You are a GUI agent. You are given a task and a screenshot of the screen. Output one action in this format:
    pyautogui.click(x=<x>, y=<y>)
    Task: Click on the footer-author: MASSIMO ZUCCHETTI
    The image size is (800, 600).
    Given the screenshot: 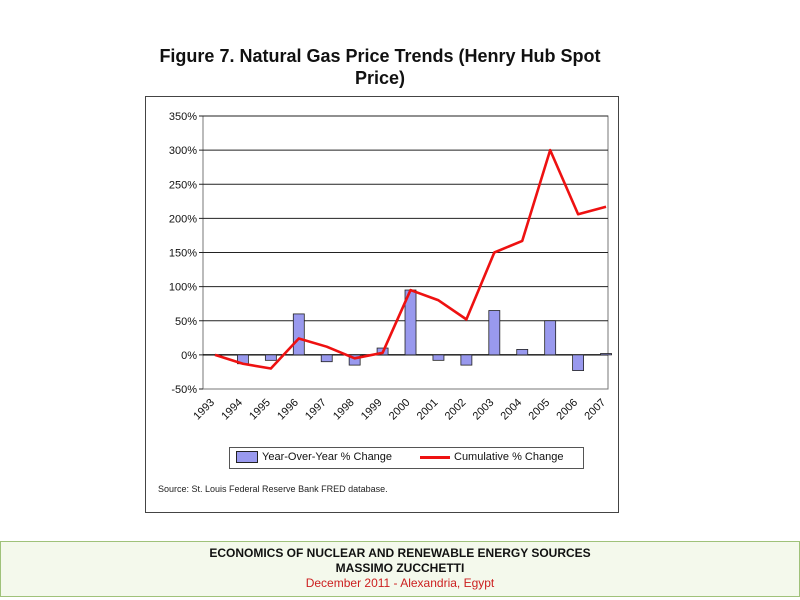 What is the action you would take?
    pyautogui.click(x=400, y=568)
    